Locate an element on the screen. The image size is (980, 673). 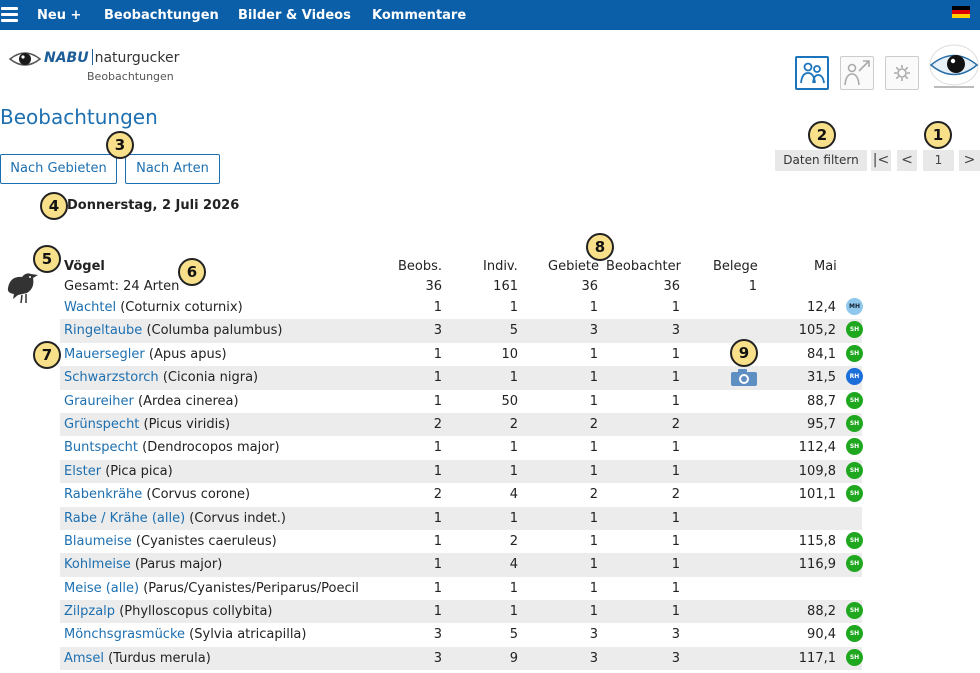
species-link: Zilpzalp is located at coordinates (90, 612).